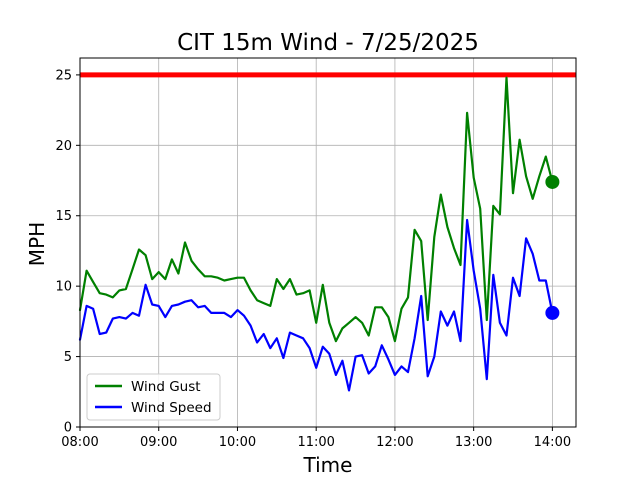 The width and height of the screenshot is (640, 480). What do you see at coordinates (63, 216) in the screenshot?
I see `y-tick-label: 15` at bounding box center [63, 216].